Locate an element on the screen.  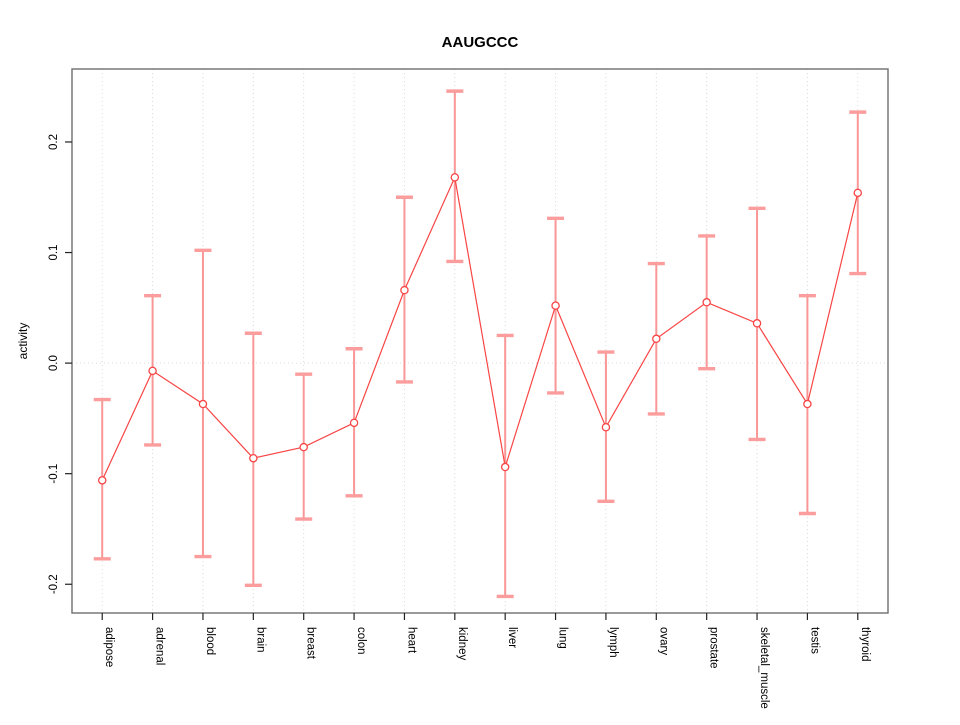
y-tick-label: 0.2 is located at coordinates (54, 142).